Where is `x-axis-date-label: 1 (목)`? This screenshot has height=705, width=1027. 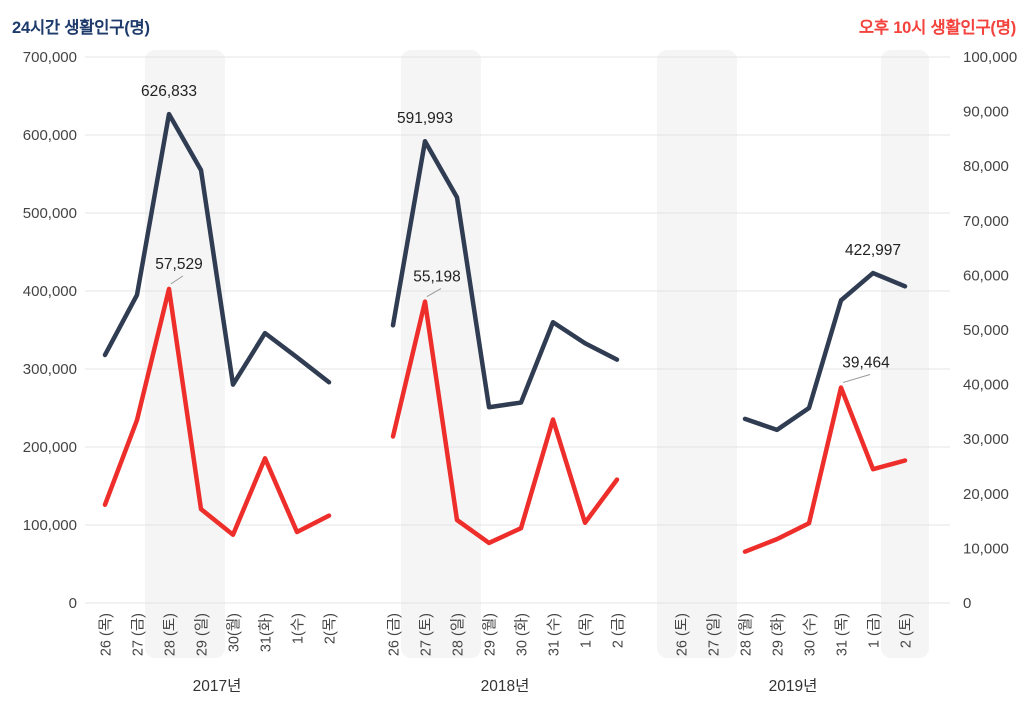 x-axis-date-label: 1 (목) is located at coordinates (587, 630).